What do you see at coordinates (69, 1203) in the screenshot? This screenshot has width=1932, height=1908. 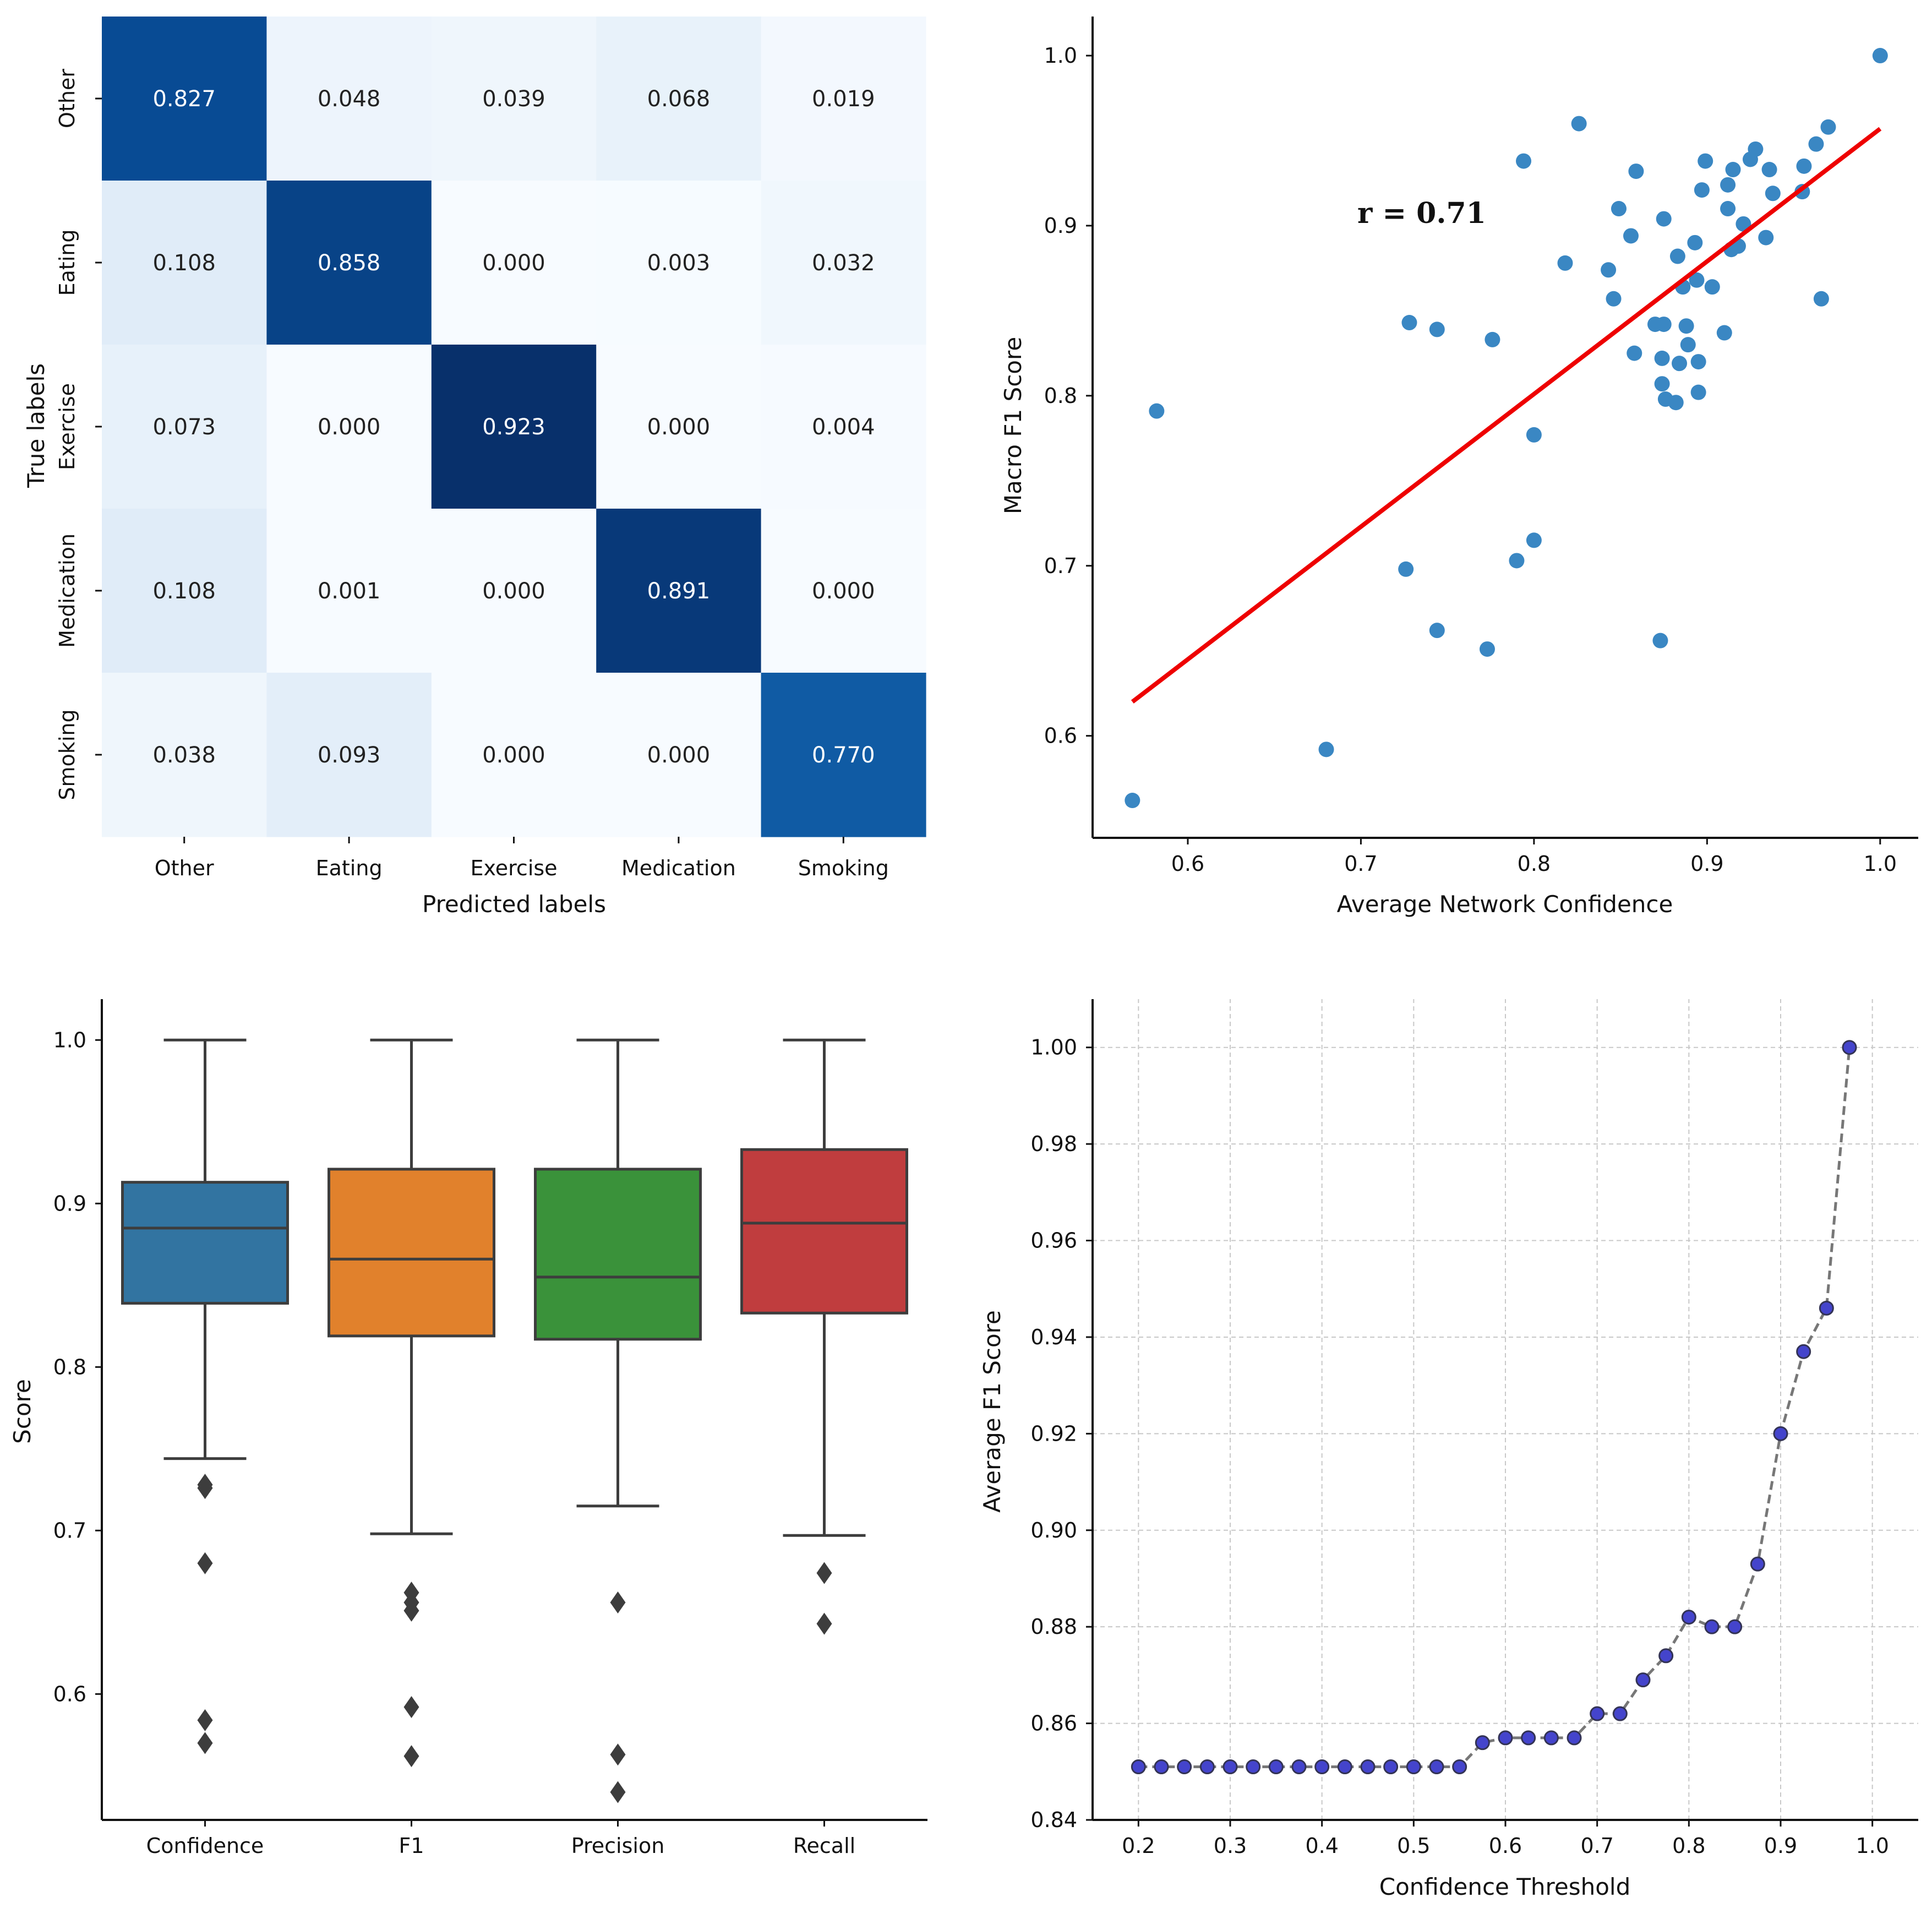 I see `y-tick-label: 0.9` at bounding box center [69, 1203].